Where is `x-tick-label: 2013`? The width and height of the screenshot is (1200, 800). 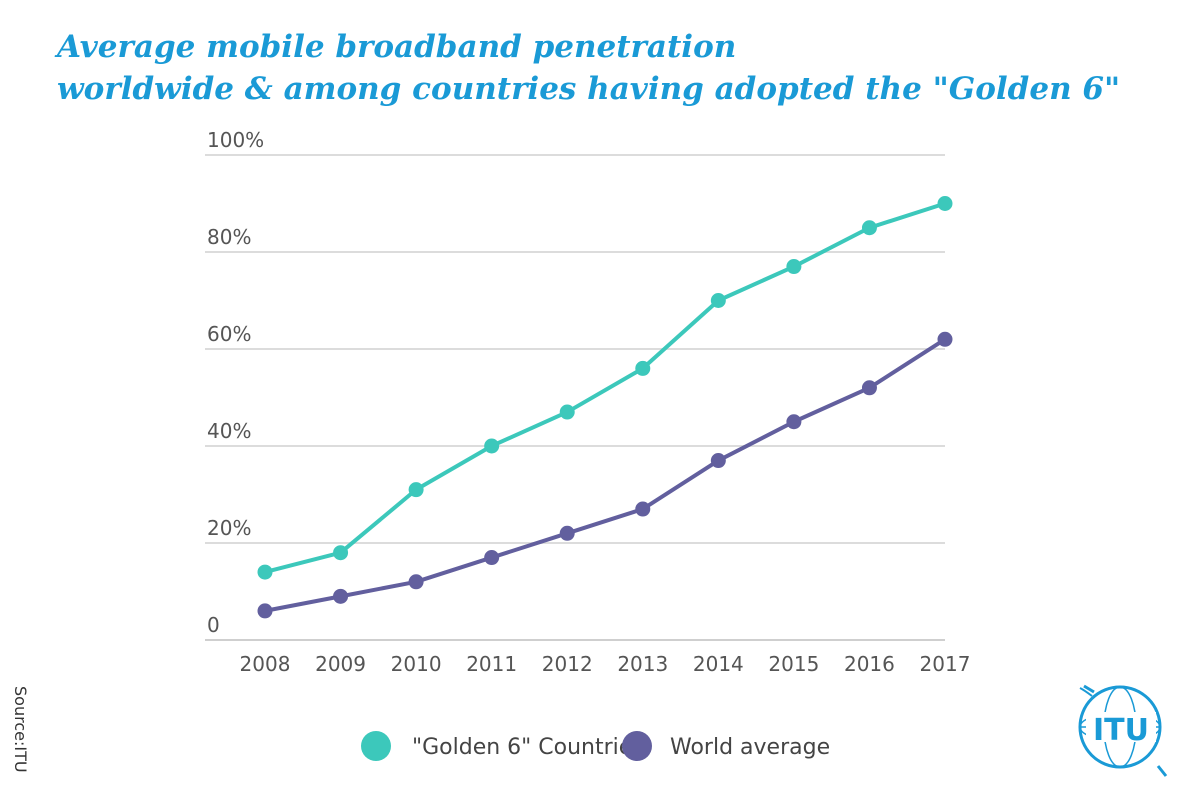 x-tick-label: 2013 is located at coordinates (642, 664).